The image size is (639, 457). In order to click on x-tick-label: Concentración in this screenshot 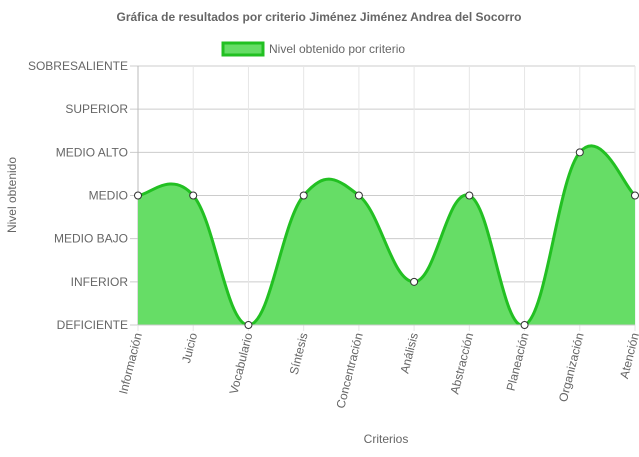, I will do `click(349, 370)`.